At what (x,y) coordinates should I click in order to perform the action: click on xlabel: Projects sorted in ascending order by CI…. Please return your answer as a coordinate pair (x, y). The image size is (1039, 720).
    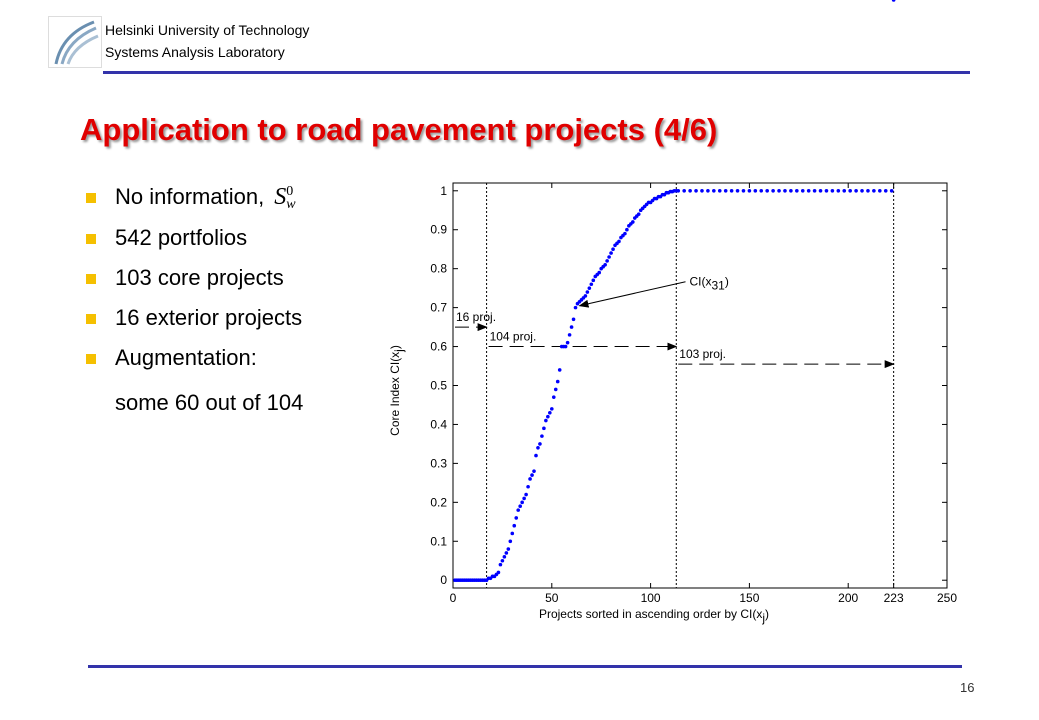
    Looking at the image, I should click on (654, 616).